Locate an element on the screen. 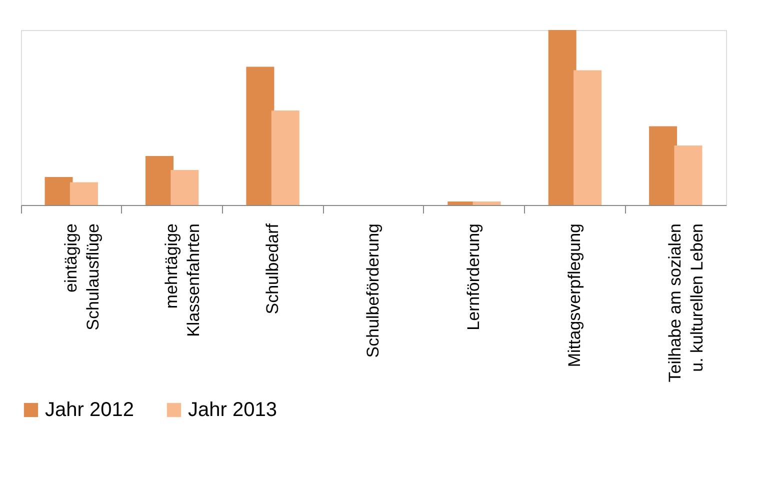 This screenshot has width=765, height=504. x-tick-label: Schulbedarf is located at coordinates (272, 268).